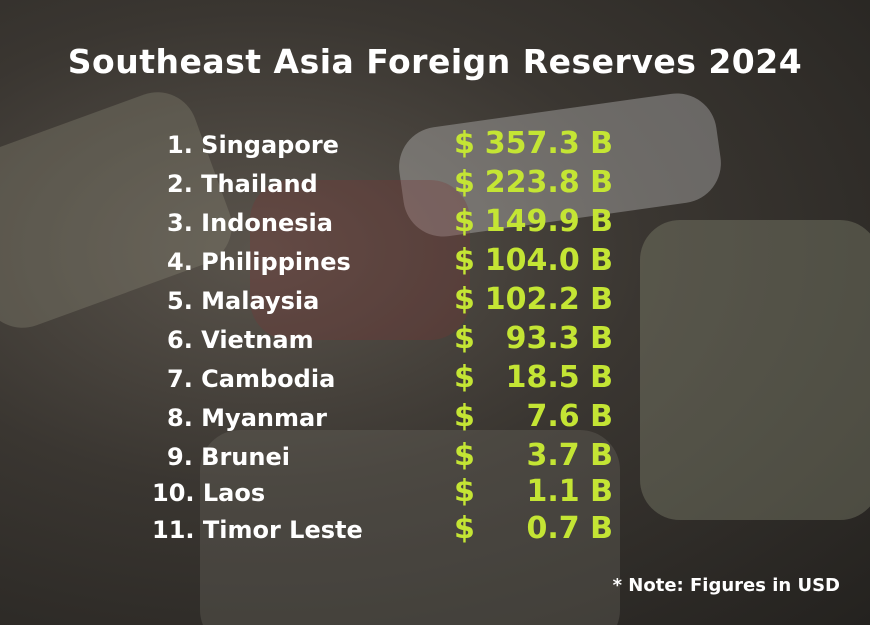  Describe the element at coordinates (435, 61) in the screenshot. I see `title: Southeast Asia Foreign Reserves 2024` at that location.